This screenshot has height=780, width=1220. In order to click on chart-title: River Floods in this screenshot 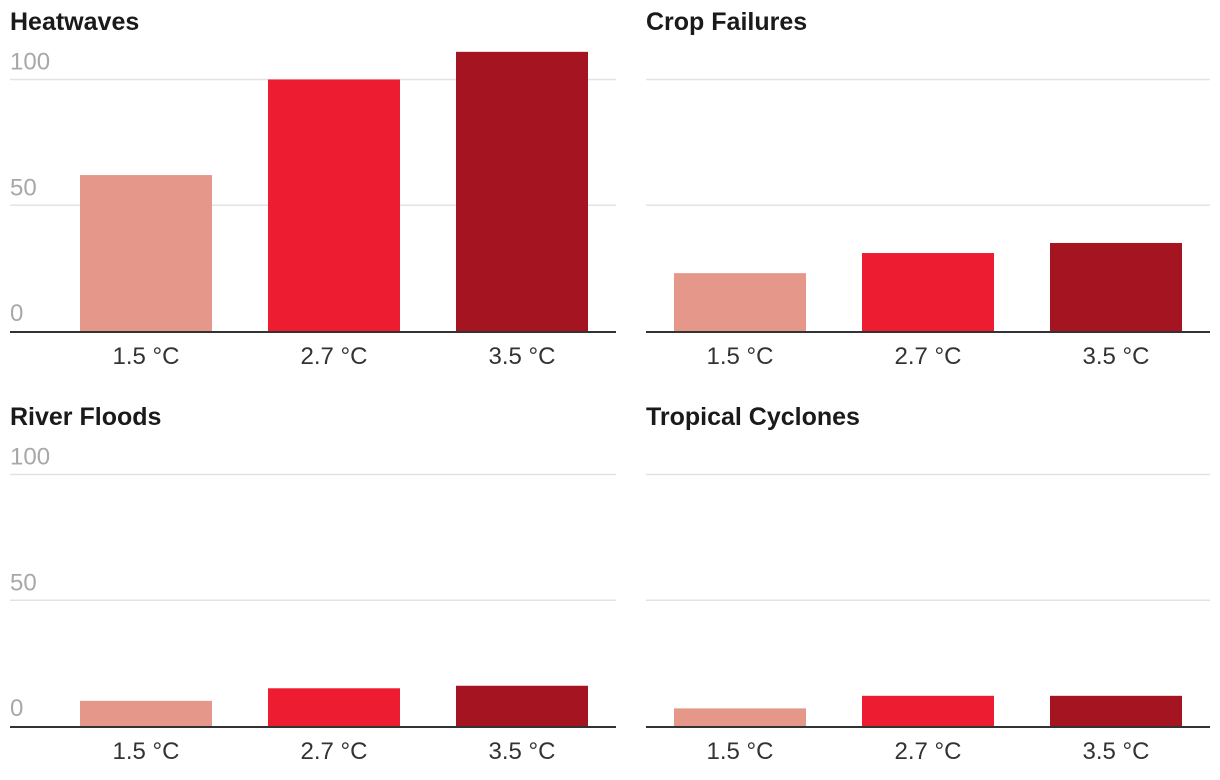, I will do `click(85, 417)`.